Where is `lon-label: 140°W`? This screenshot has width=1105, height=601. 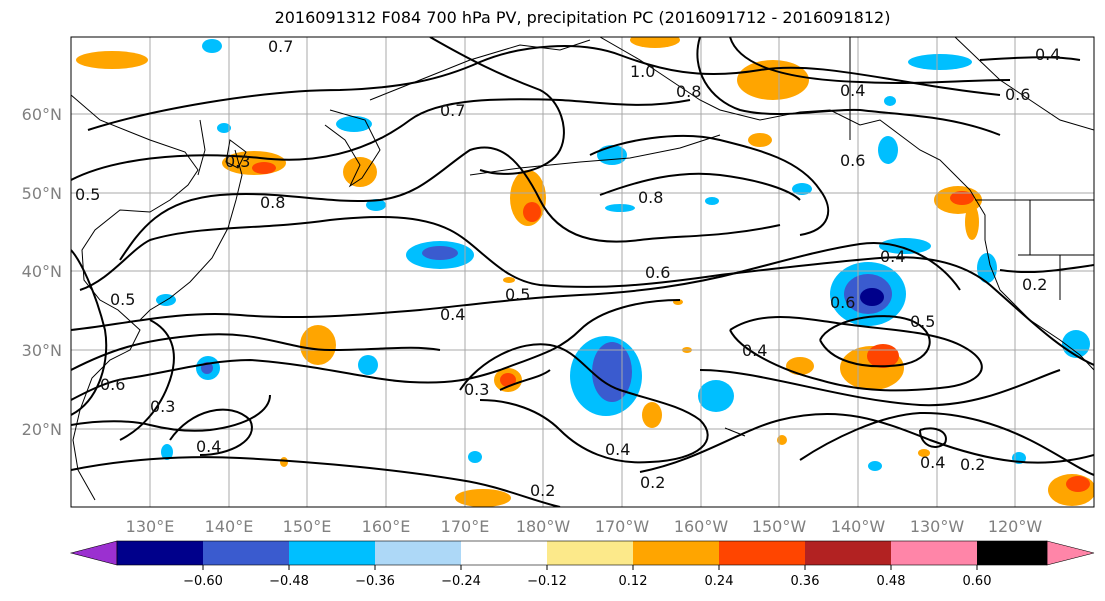 lon-label: 140°W is located at coordinates (858, 526).